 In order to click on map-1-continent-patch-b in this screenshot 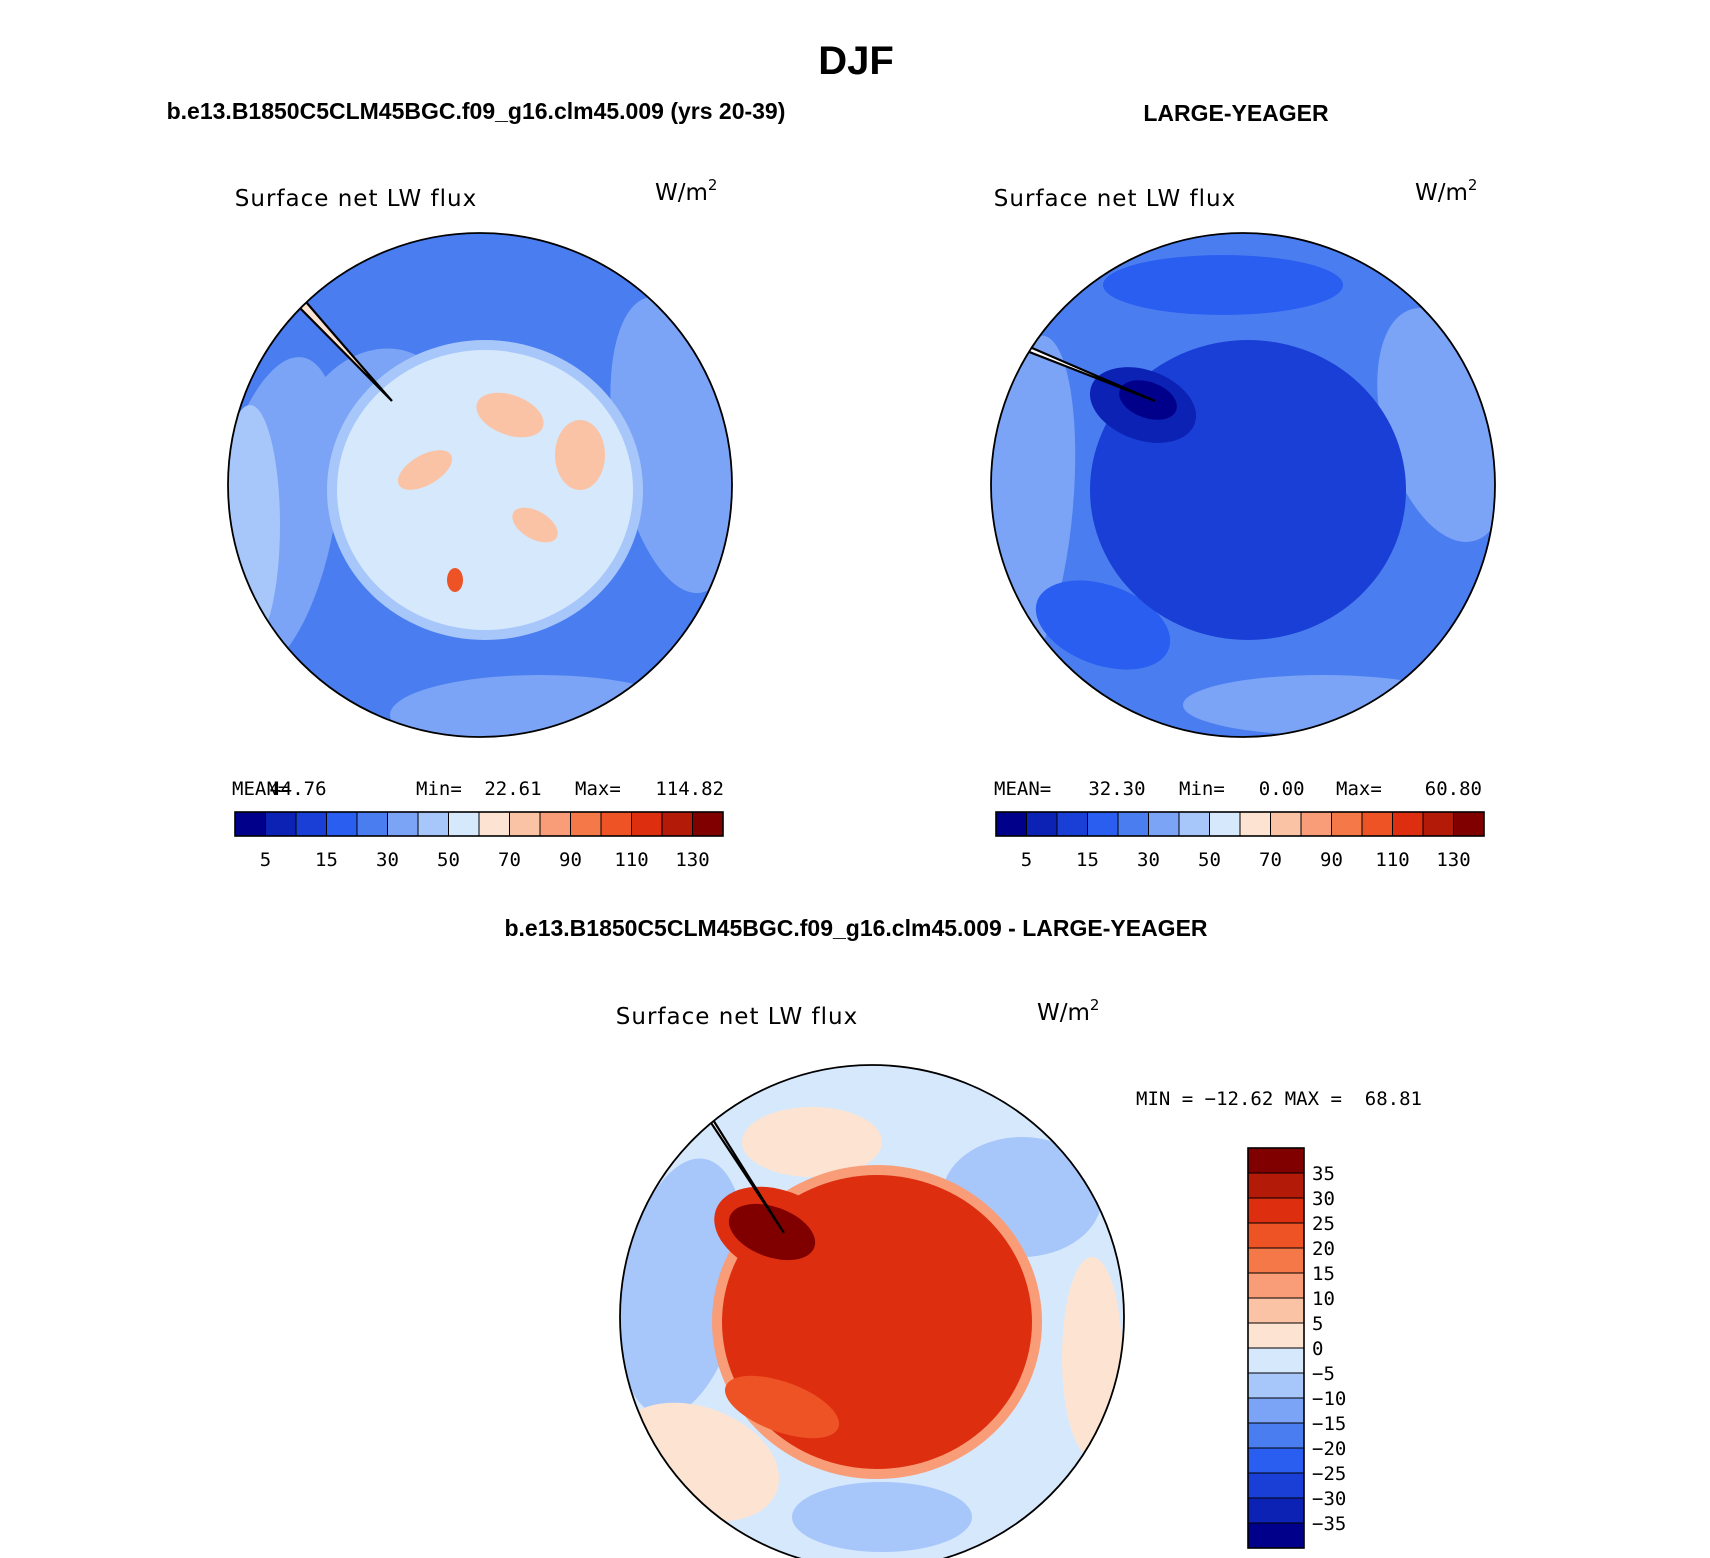, I will do `click(425, 470)`.